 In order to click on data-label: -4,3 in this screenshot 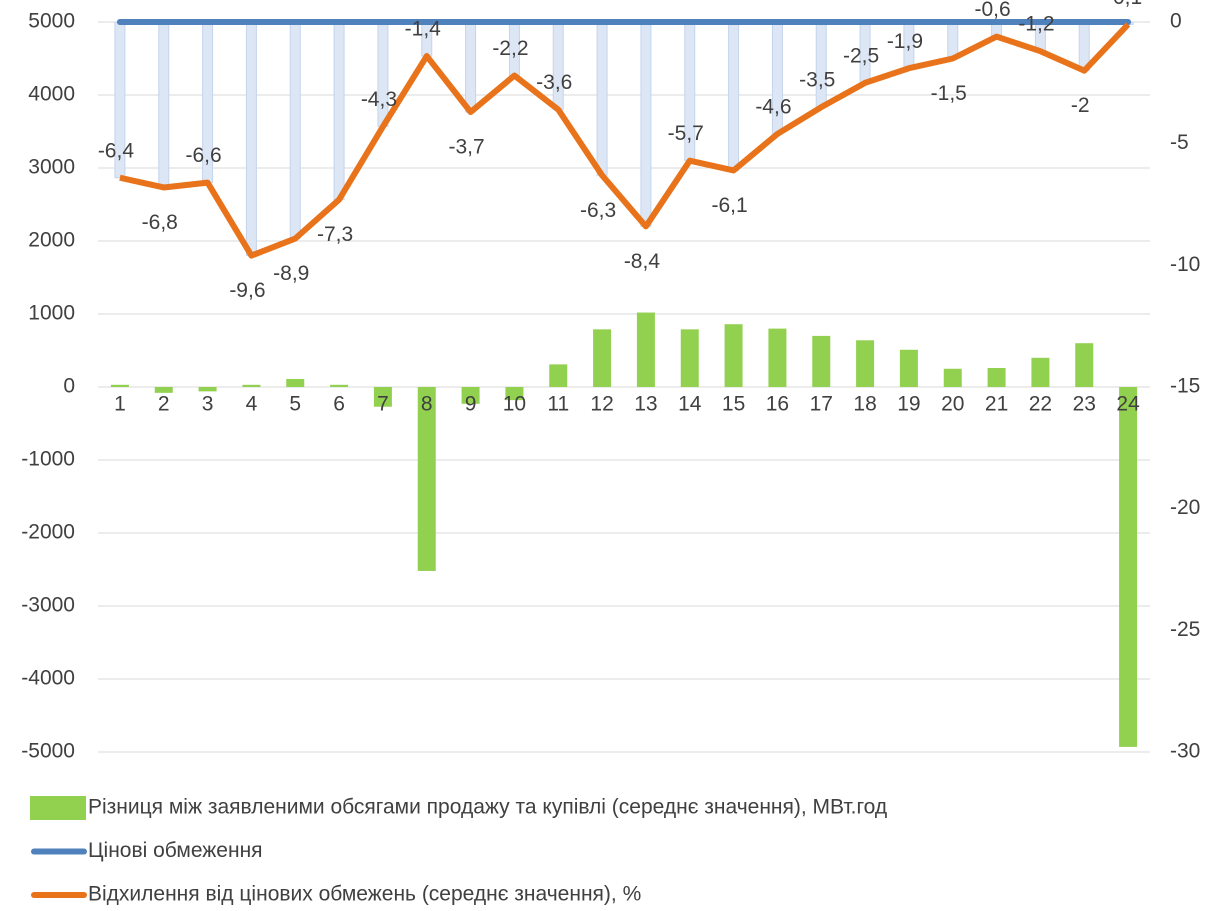, I will do `click(379, 99)`.